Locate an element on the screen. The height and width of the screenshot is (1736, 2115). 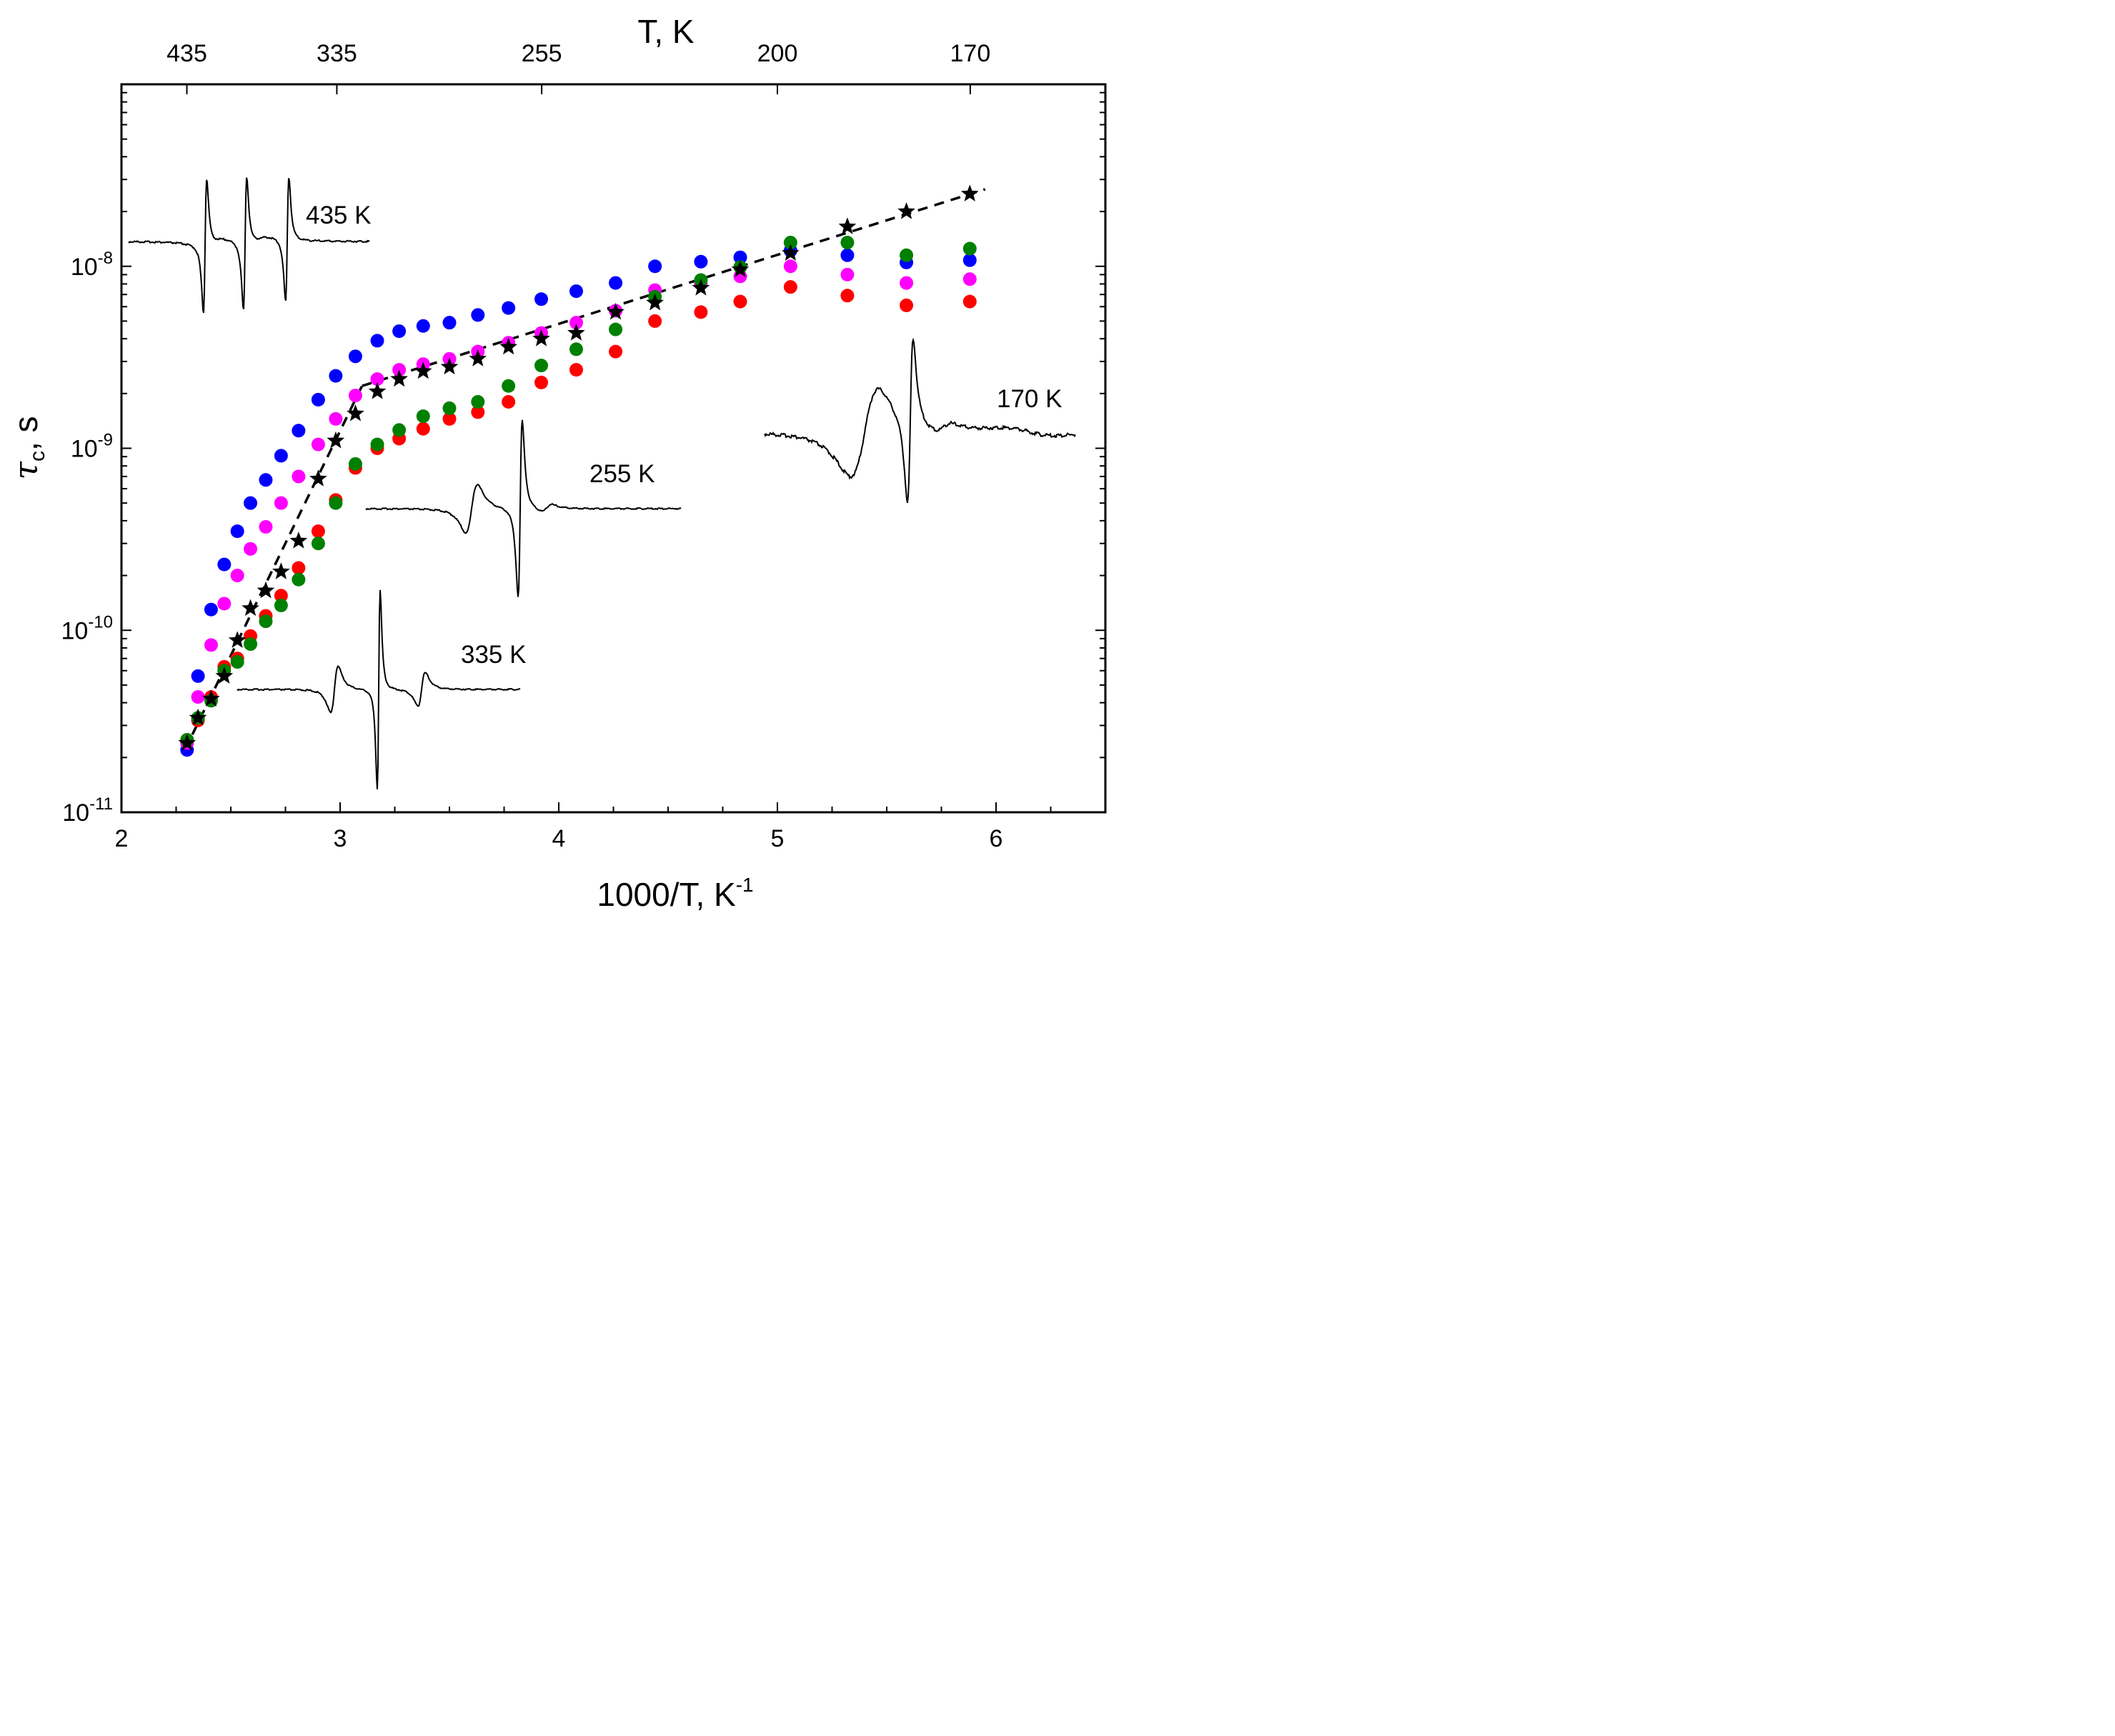
y-tick-label: 10⁻¹⁰ is located at coordinates (87, 628).